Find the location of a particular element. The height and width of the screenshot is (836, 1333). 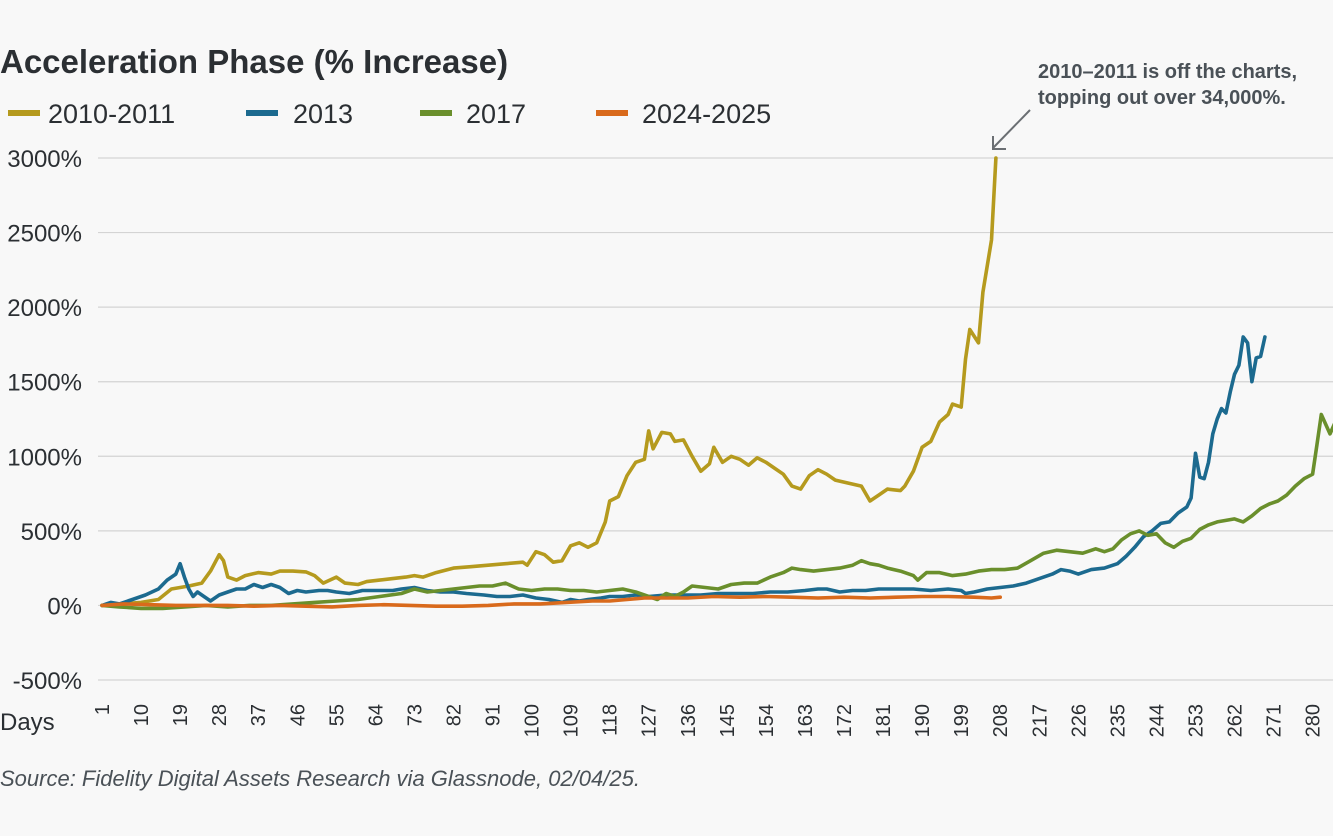

x-tick-label: 118 is located at coordinates (611, 720).